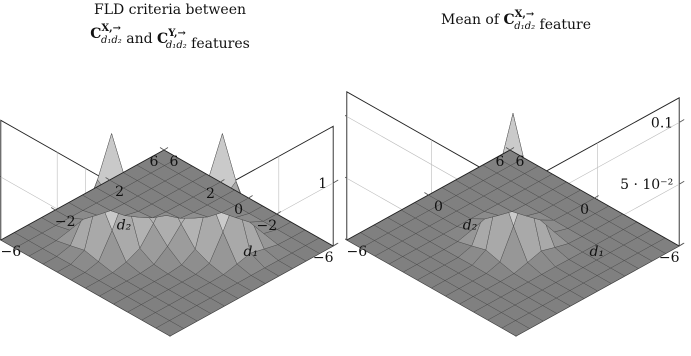  Describe the element at coordinates (662, 123) in the screenshot. I see `z-tick-label: 0.1` at that location.